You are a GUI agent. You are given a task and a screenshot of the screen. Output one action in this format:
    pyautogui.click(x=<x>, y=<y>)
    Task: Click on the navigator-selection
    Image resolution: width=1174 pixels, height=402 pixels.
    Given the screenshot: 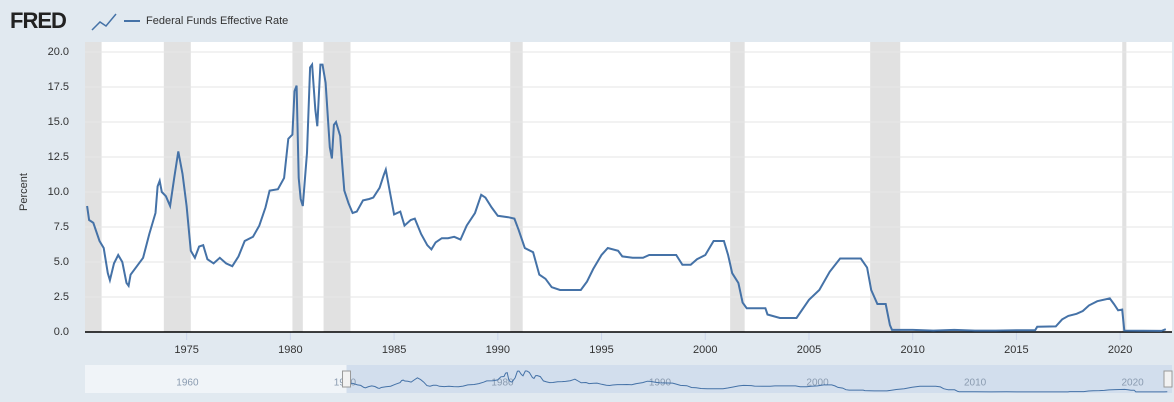 What is the action you would take?
    pyautogui.click(x=759, y=379)
    